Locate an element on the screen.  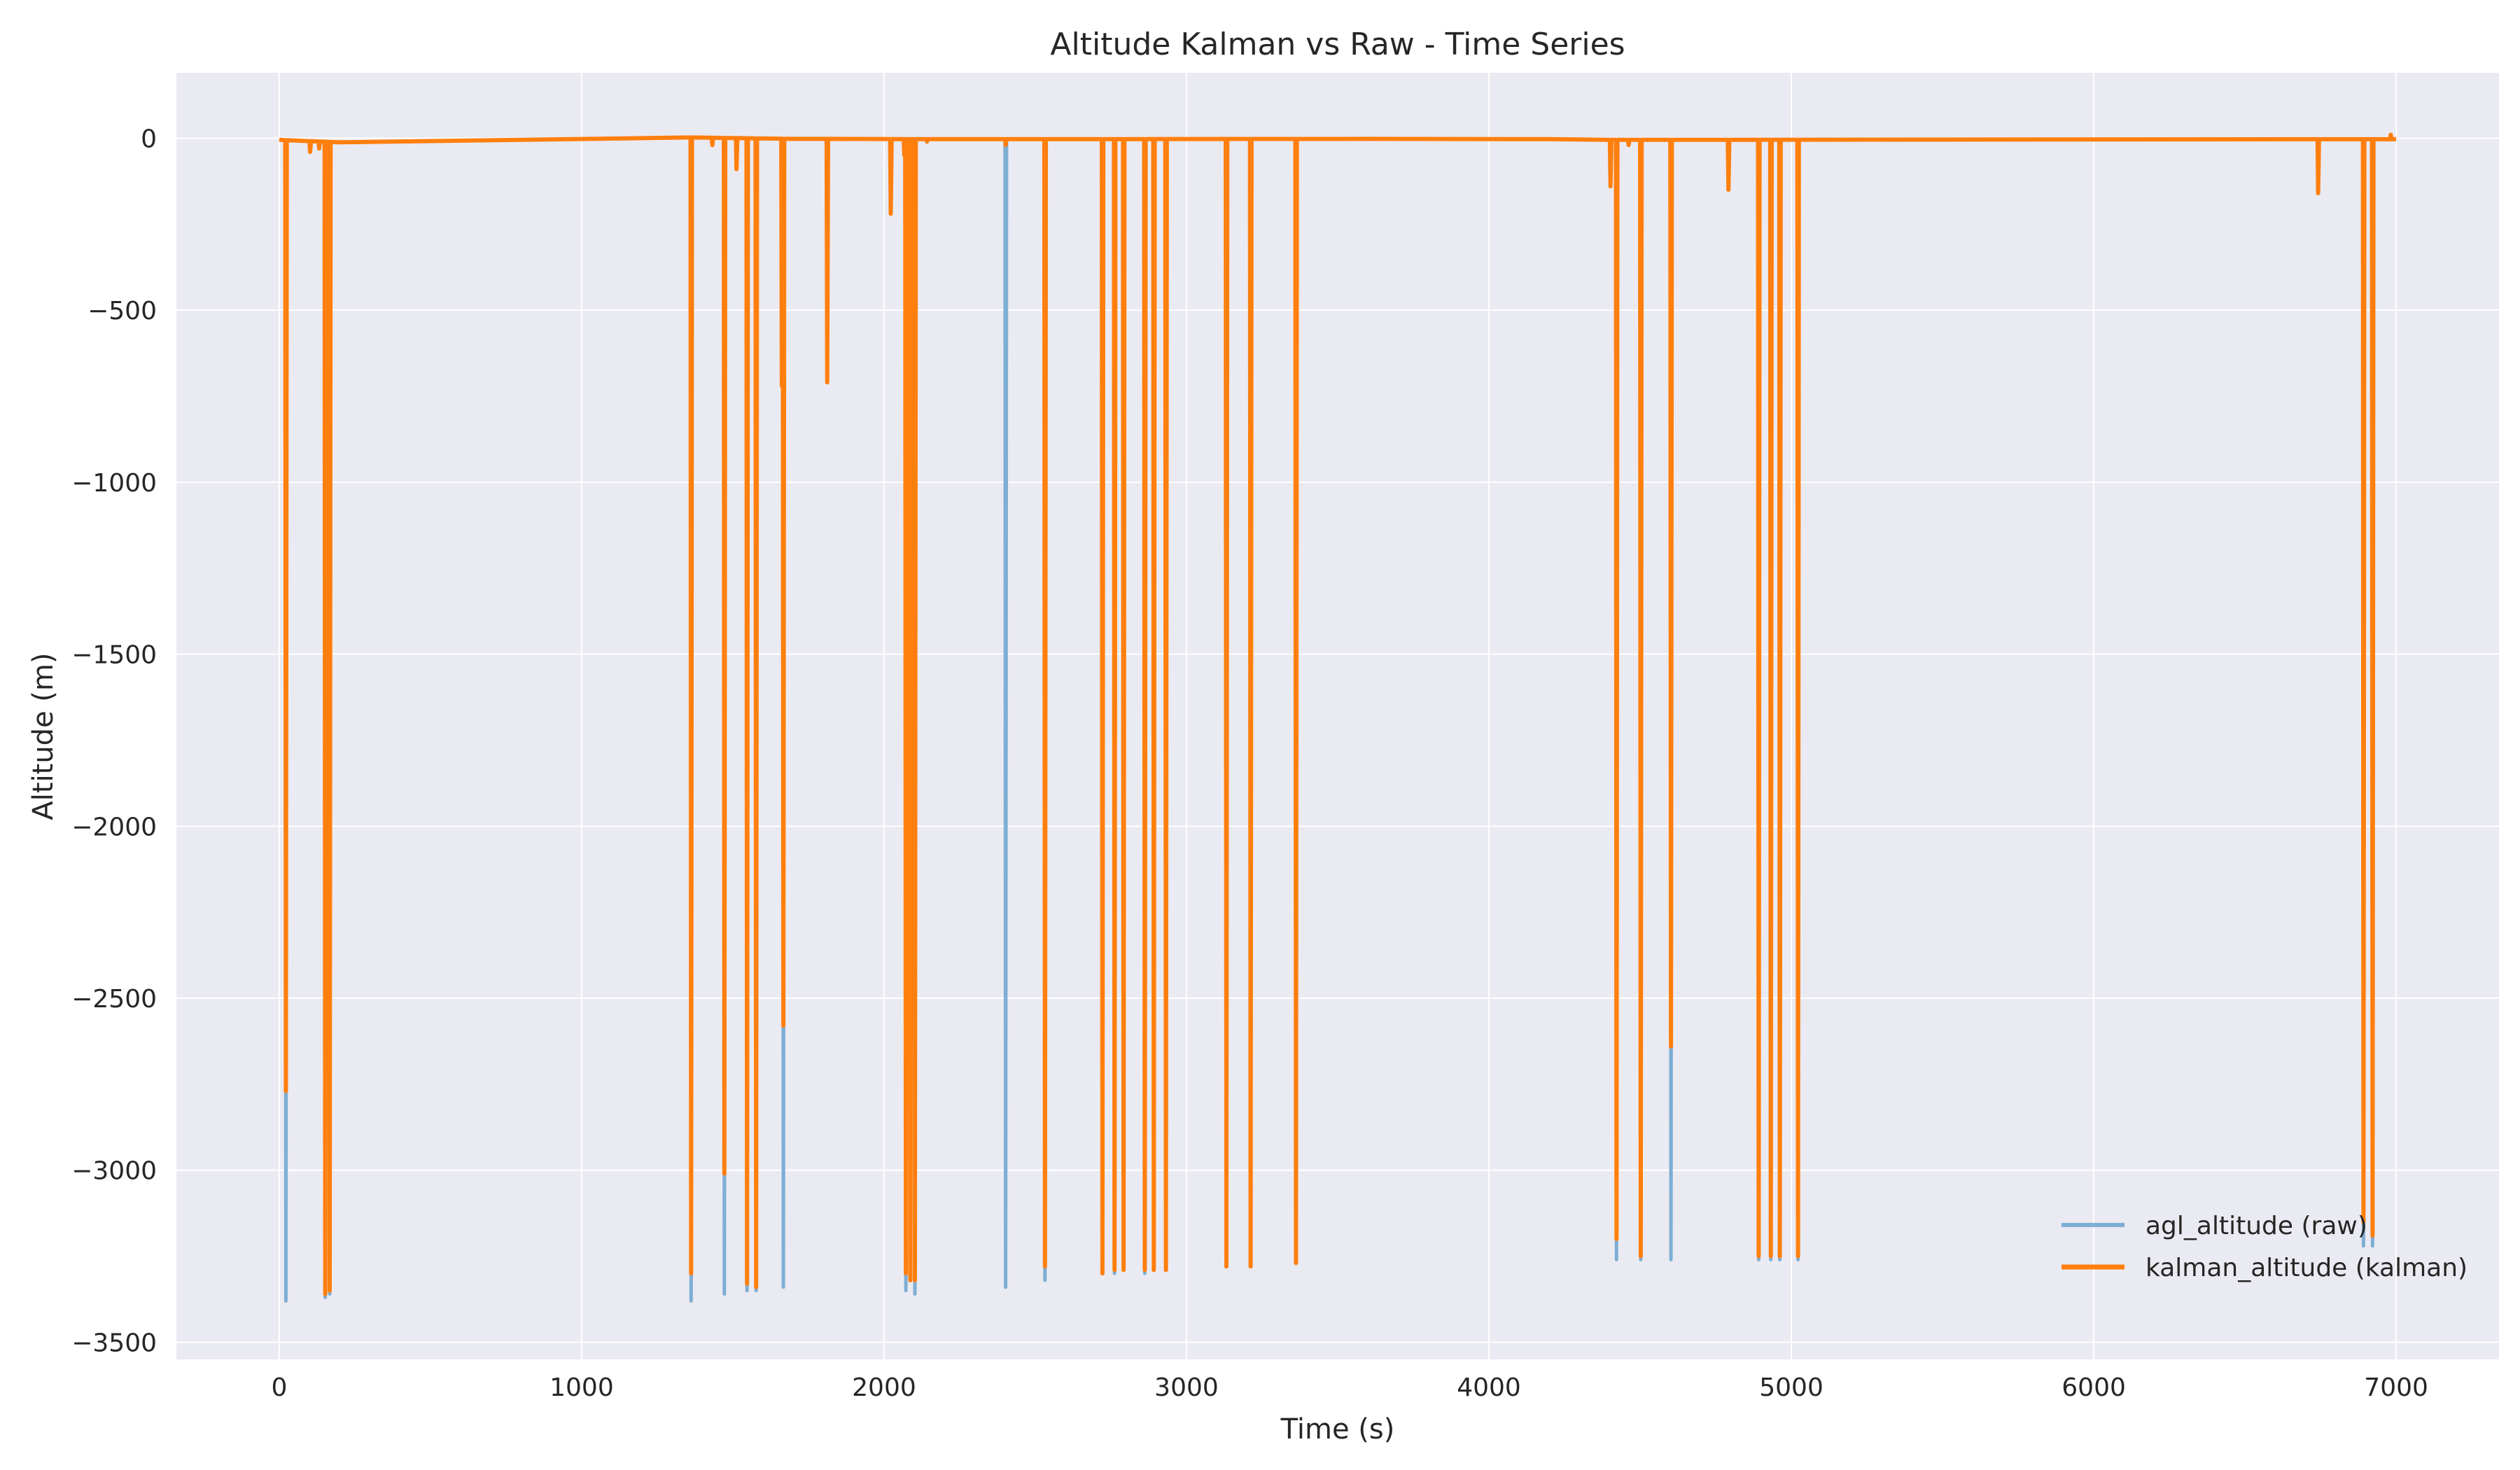
x-tick-labels: 0 1000 2000 3000 4000 5000 6000 7000 is located at coordinates (1349, 1387).